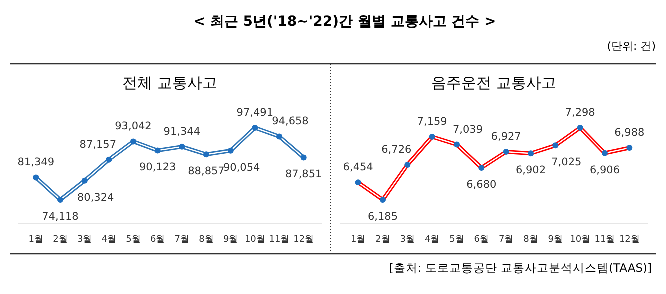 This screenshot has height=294, width=666. Describe the element at coordinates (242, 168) in the screenshot. I see `data-label: 90,054` at that location.